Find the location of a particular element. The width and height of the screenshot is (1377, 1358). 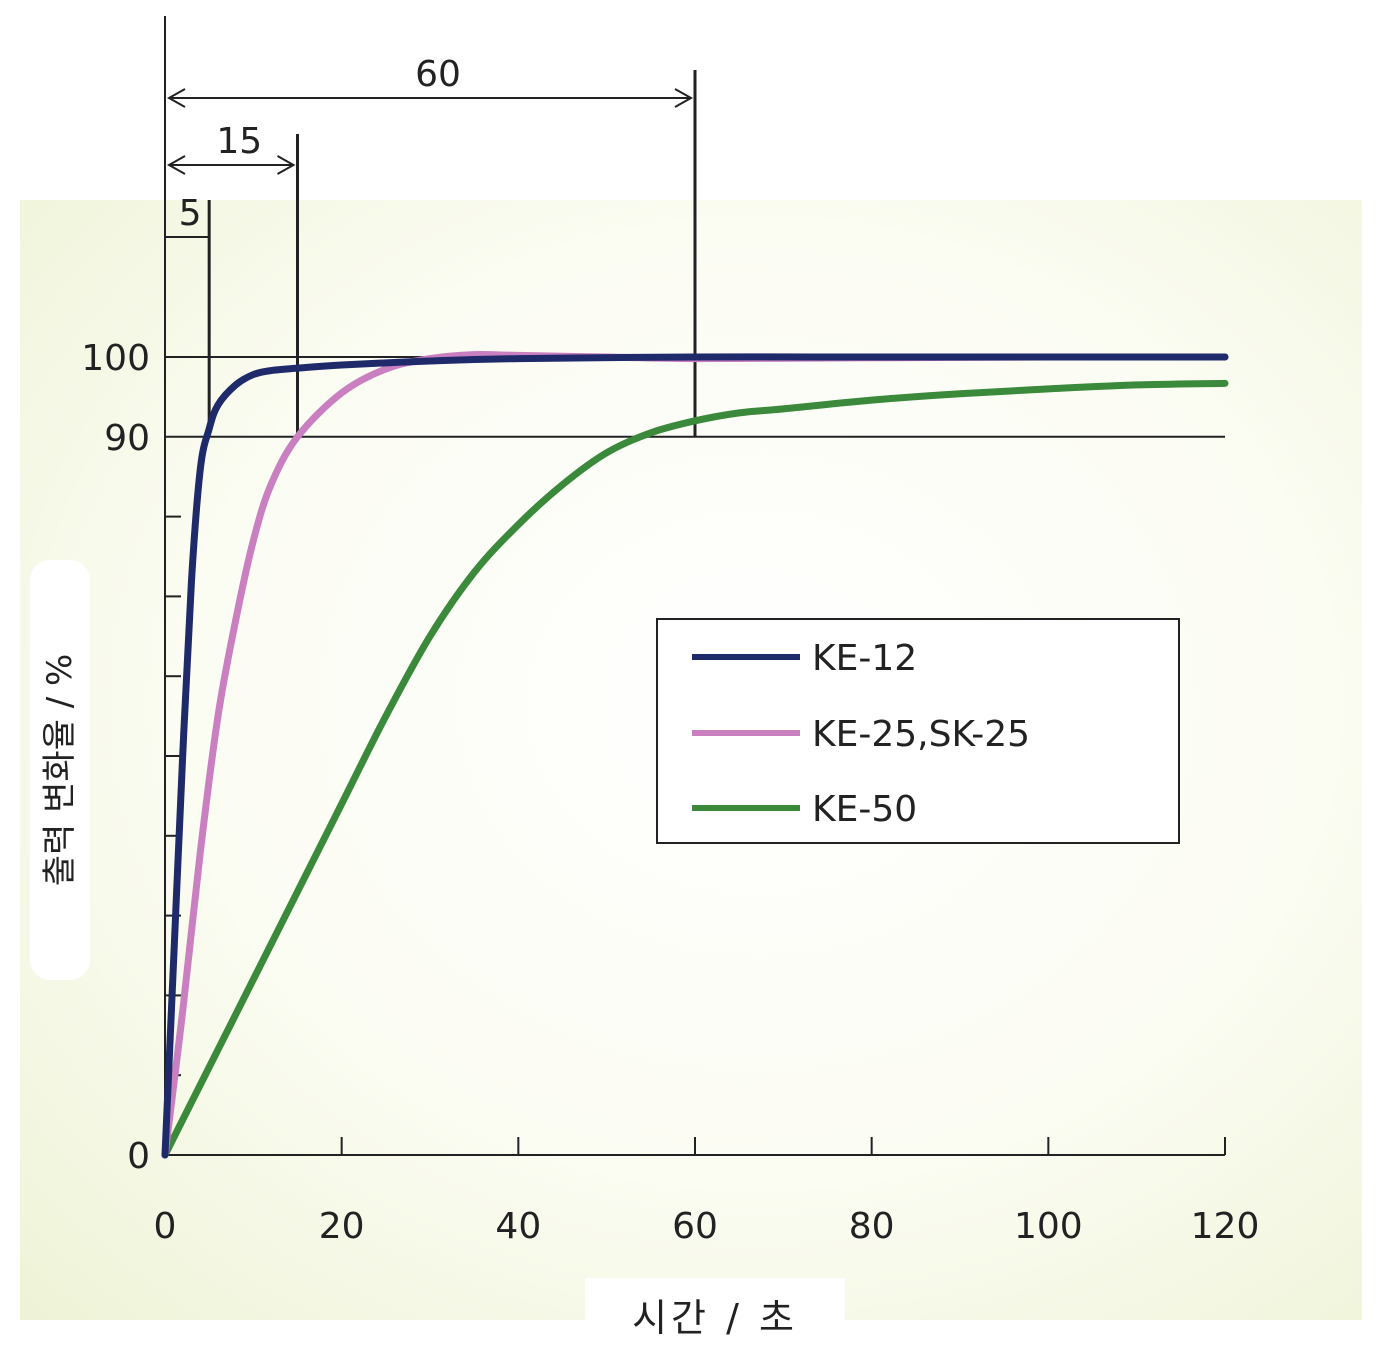

x-axis-label: 시간 / 초 is located at coordinates (715, 1310).